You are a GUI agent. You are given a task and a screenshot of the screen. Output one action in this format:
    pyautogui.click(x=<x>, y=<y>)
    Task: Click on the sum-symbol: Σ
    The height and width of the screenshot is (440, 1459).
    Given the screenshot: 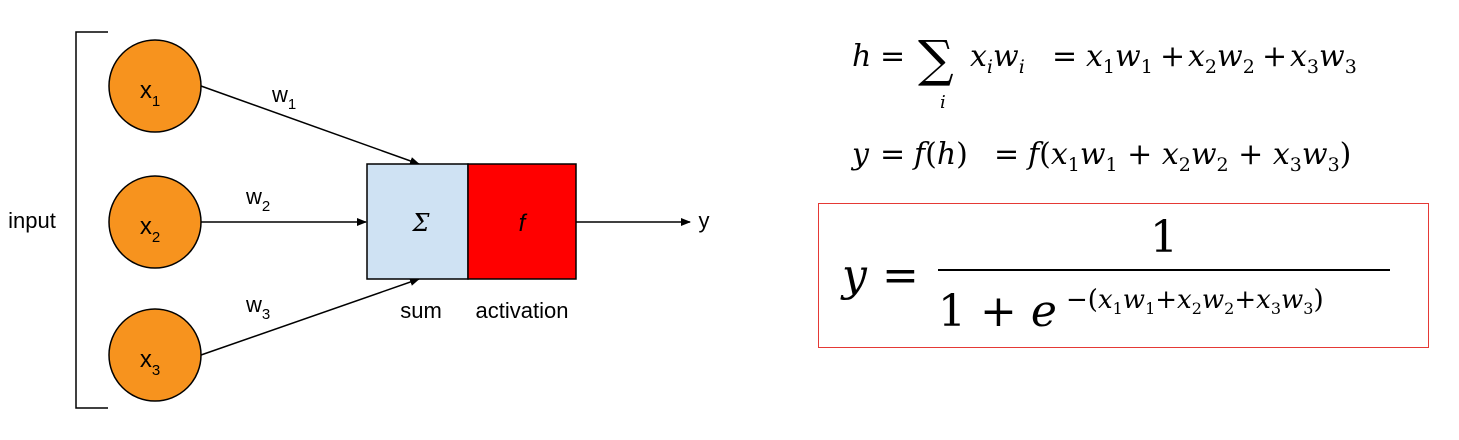 What is the action you would take?
    pyautogui.click(x=421, y=223)
    